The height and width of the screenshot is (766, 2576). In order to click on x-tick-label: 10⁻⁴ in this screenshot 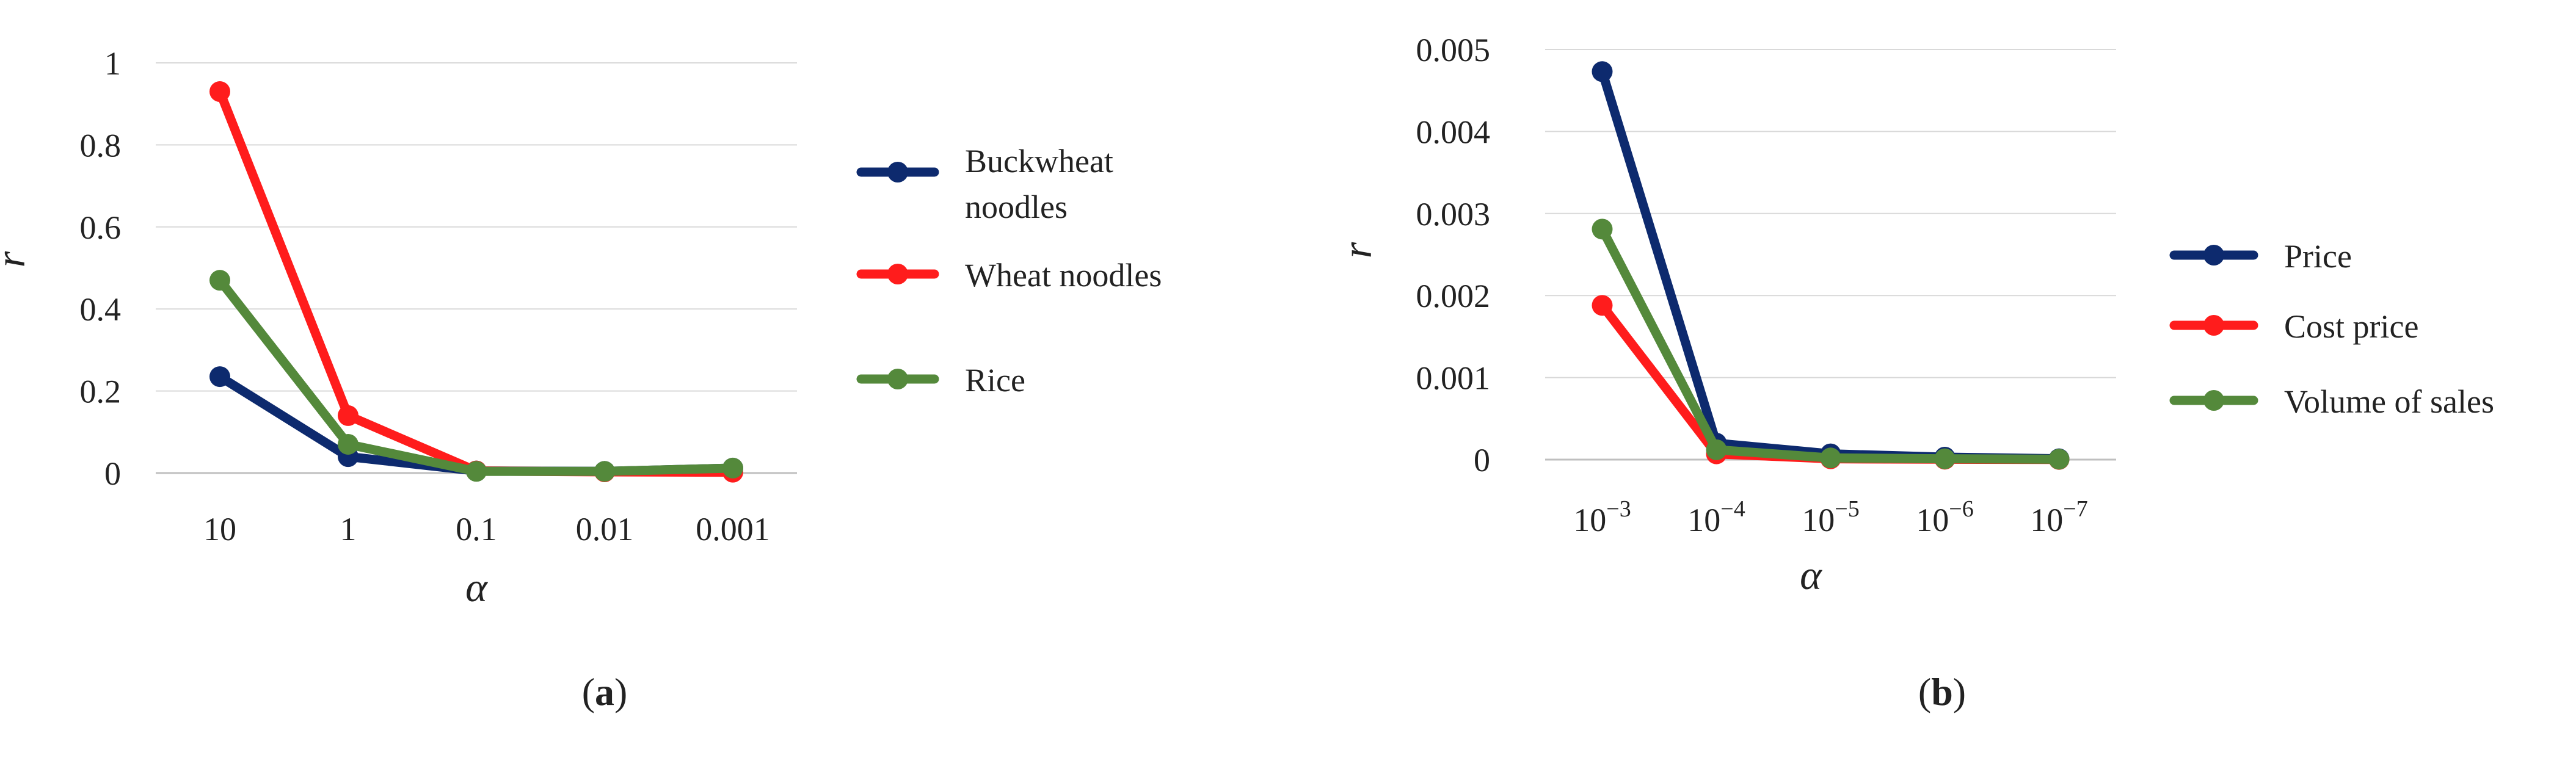, I will do `click(1716, 517)`.